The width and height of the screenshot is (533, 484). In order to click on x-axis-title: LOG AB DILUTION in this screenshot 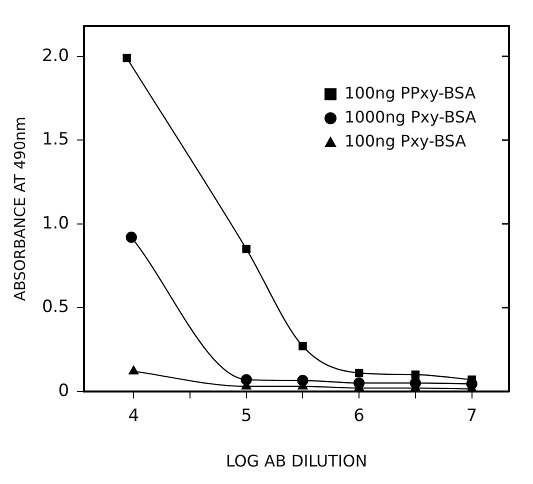, I will do `click(297, 461)`.